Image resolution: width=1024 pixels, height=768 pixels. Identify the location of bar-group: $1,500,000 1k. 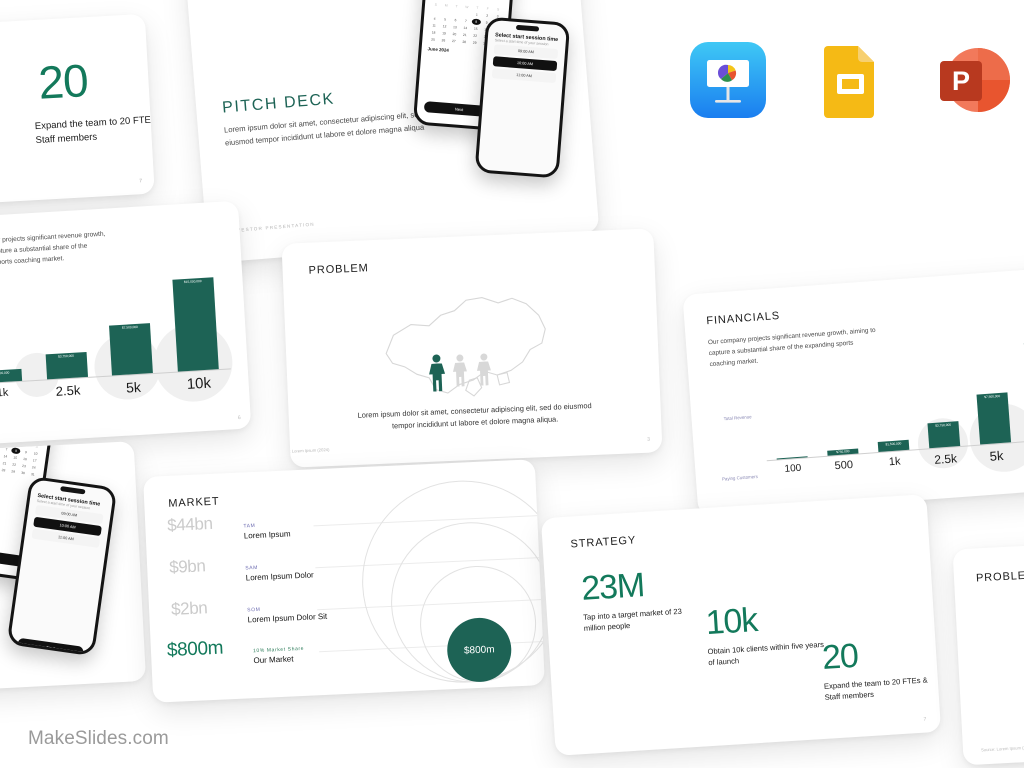
(890, 408).